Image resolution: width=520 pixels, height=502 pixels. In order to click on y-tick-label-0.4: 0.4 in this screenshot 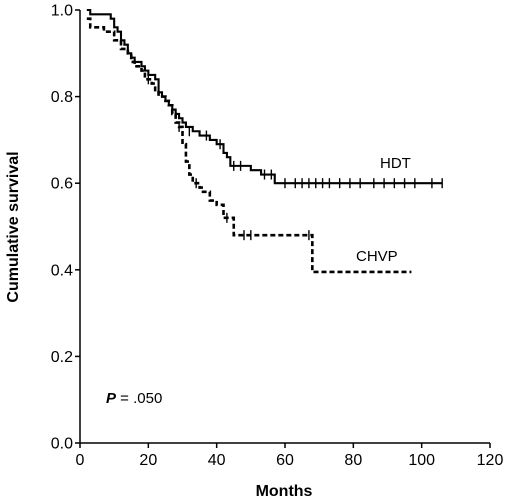, I will do `click(62, 270)`.